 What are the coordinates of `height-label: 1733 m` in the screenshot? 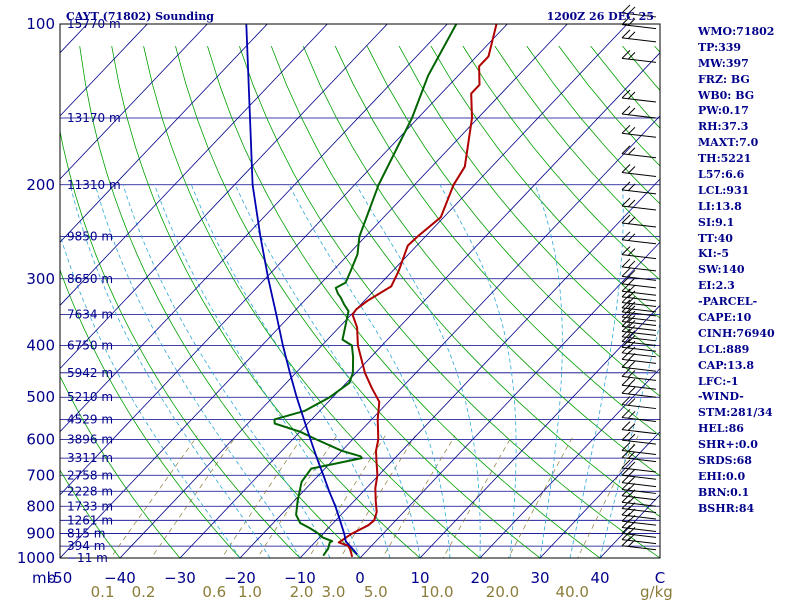 It's located at (90, 506).